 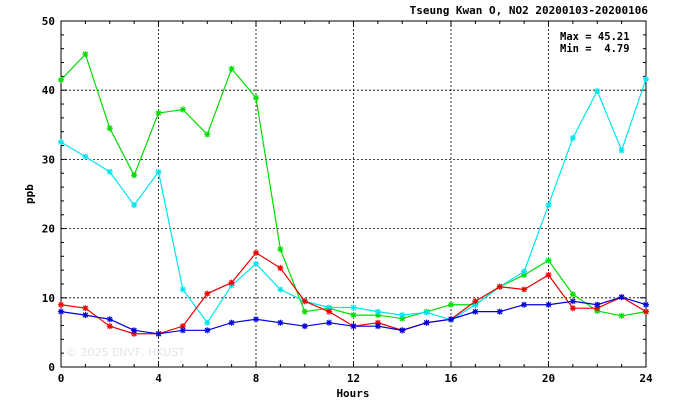 I want to click on y-tick-label: 50, so click(x=48, y=21).